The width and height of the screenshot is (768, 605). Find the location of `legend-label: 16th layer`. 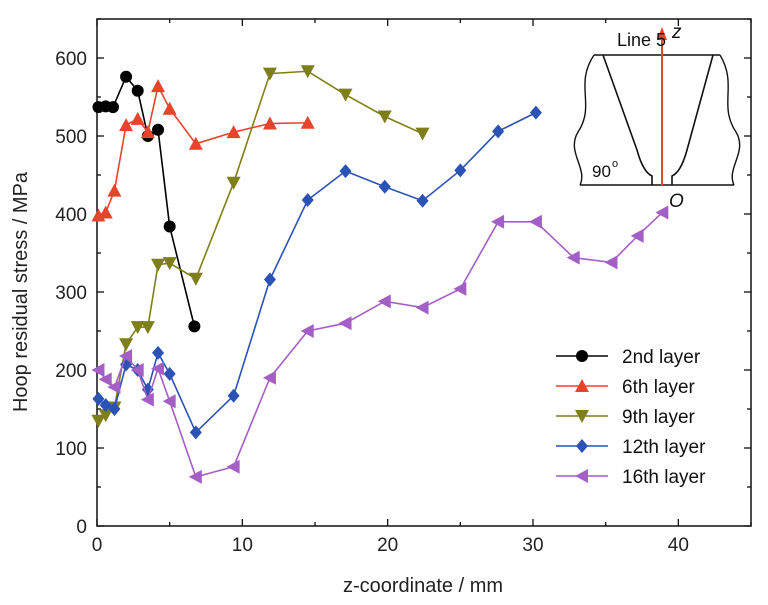

legend-label: 16th layer is located at coordinates (664, 477).